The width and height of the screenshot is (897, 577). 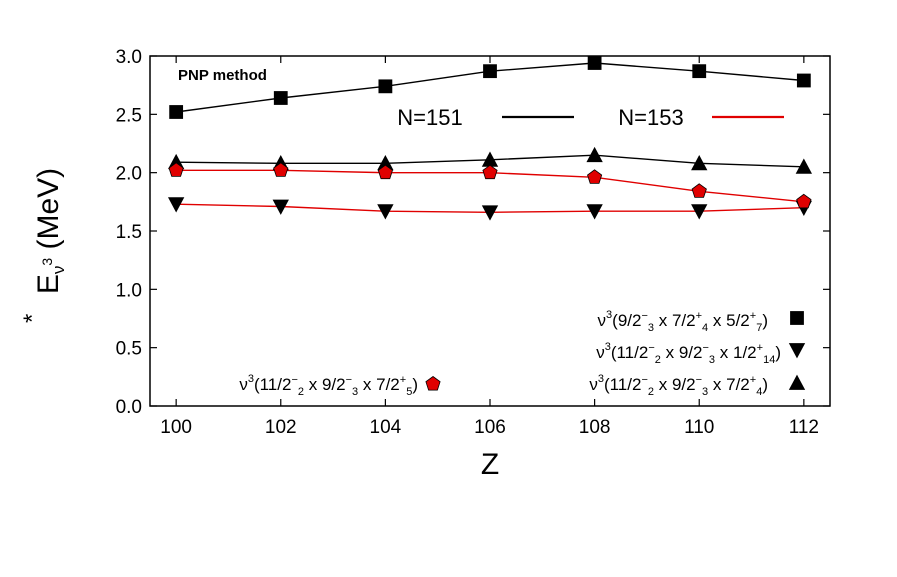 What do you see at coordinates (32, 318) in the screenshot?
I see `y-axis-title-star: *` at bounding box center [32, 318].